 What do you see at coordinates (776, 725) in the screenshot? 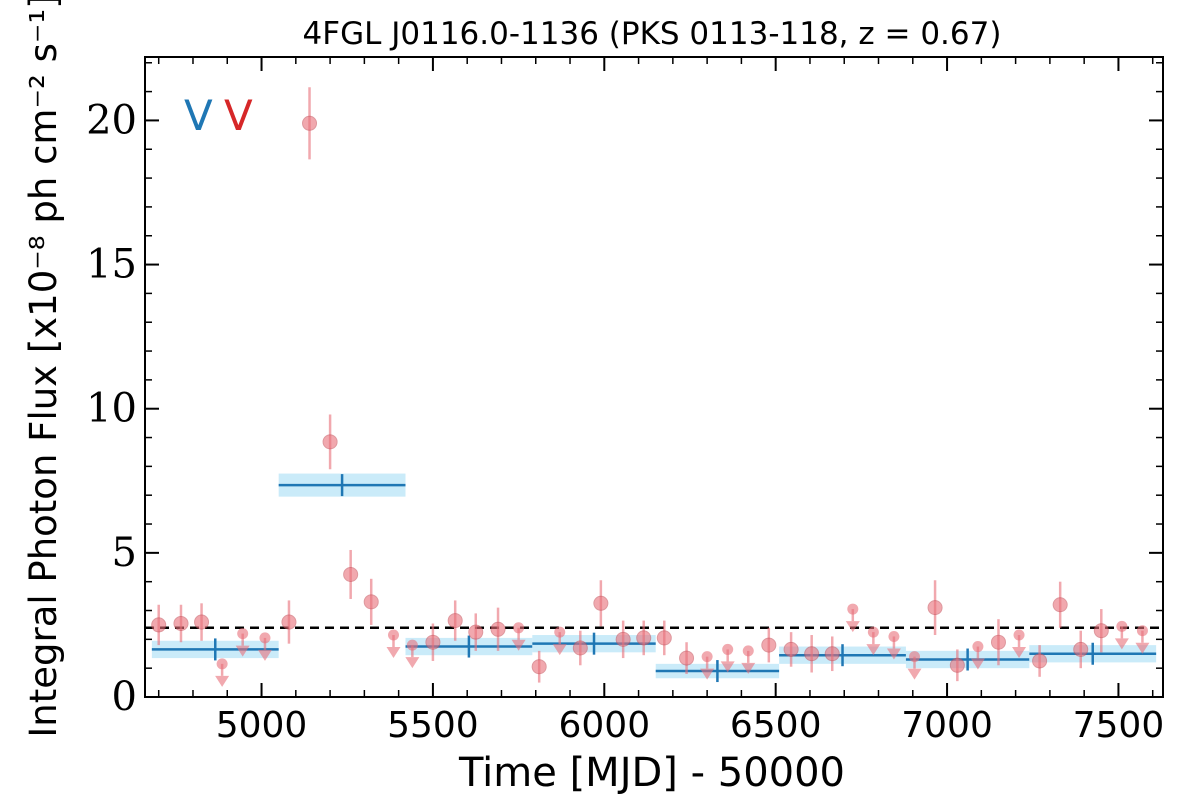
I see `x-tick-label-3: 6500` at bounding box center [776, 725].